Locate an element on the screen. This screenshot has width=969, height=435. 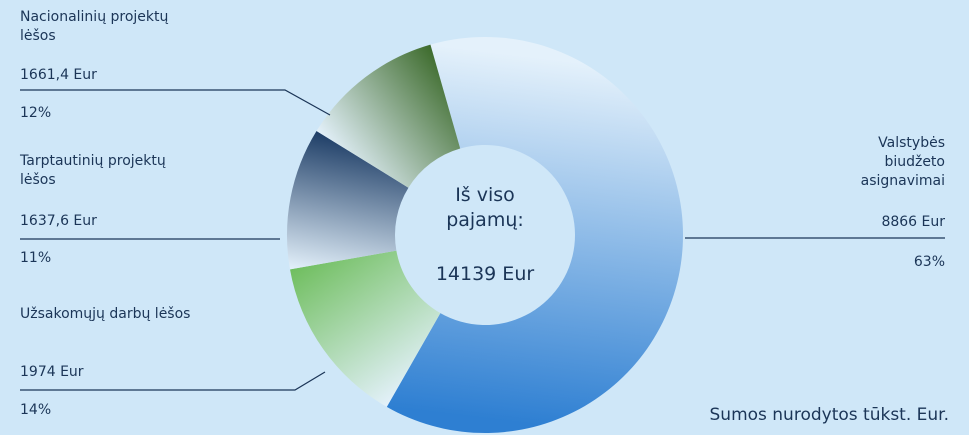
center-total: 14139 Eur is located at coordinates (485, 274).